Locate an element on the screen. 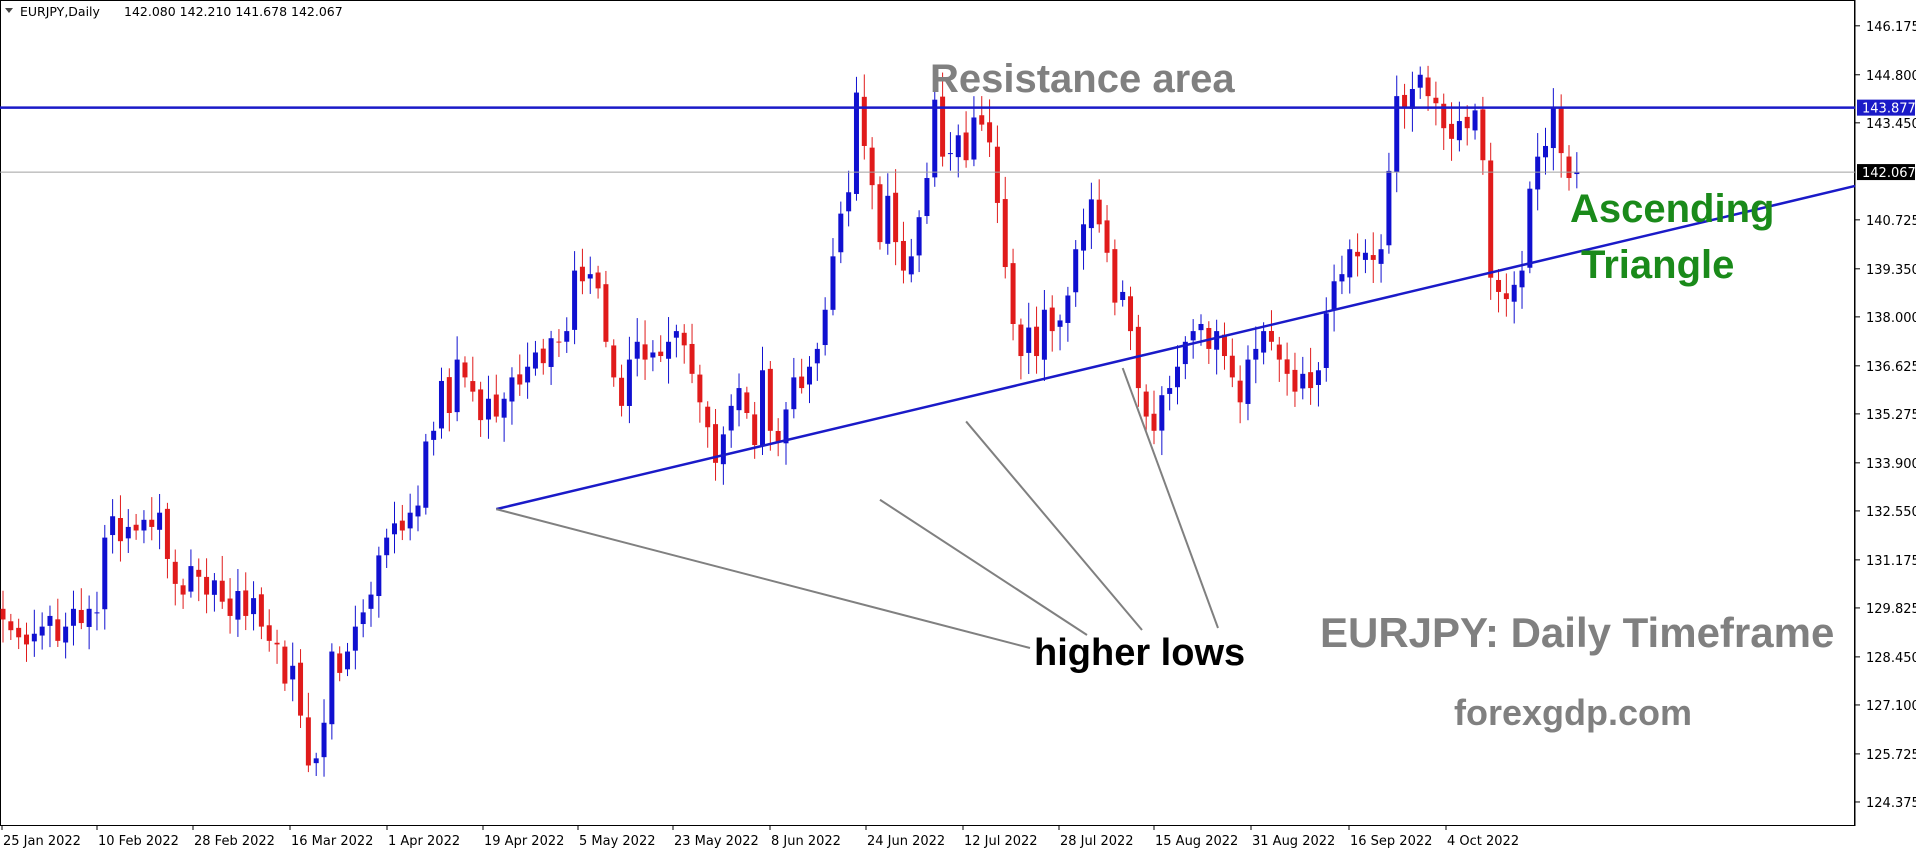  ohlc-values: 142.080 142.210 141.678 142.067 is located at coordinates (233, 11).